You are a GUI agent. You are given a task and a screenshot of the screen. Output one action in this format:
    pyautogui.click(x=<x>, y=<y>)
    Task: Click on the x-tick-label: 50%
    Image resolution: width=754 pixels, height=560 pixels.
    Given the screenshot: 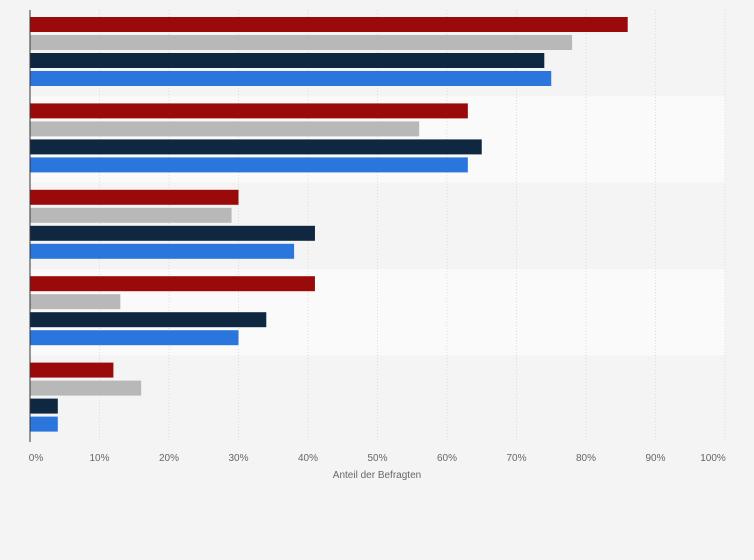 What is the action you would take?
    pyautogui.click(x=377, y=458)
    